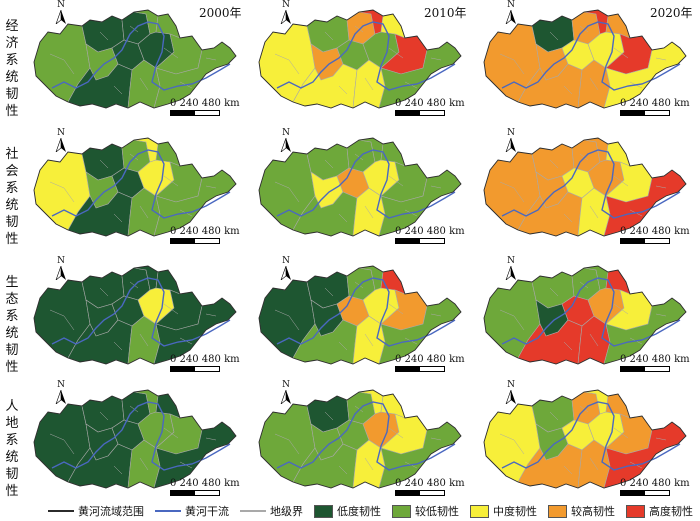  Describe the element at coordinates (515, 511) in the screenshot. I see `legend-label-medium: 中度韧性` at that location.